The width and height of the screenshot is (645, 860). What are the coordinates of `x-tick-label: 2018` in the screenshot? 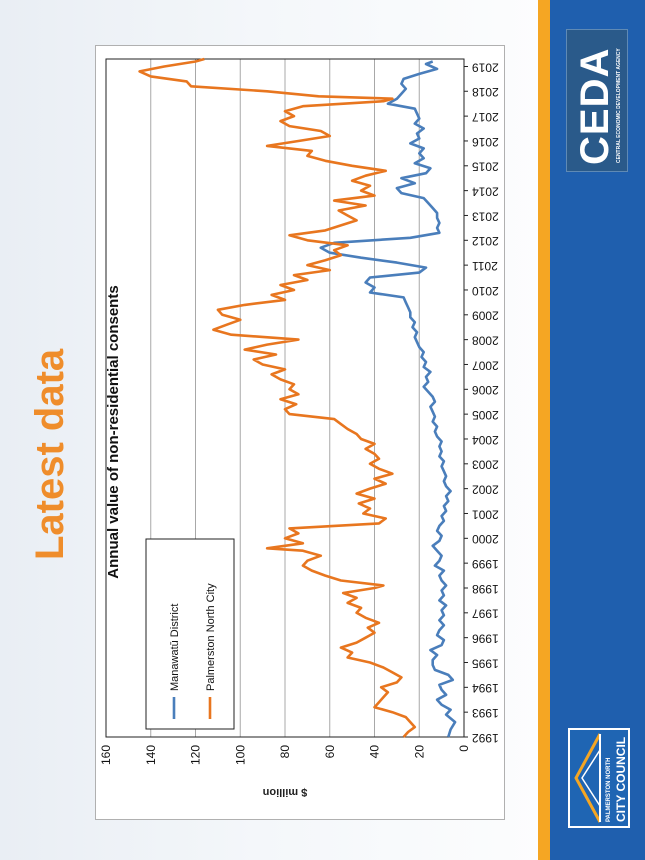 It's located at (485, 92).